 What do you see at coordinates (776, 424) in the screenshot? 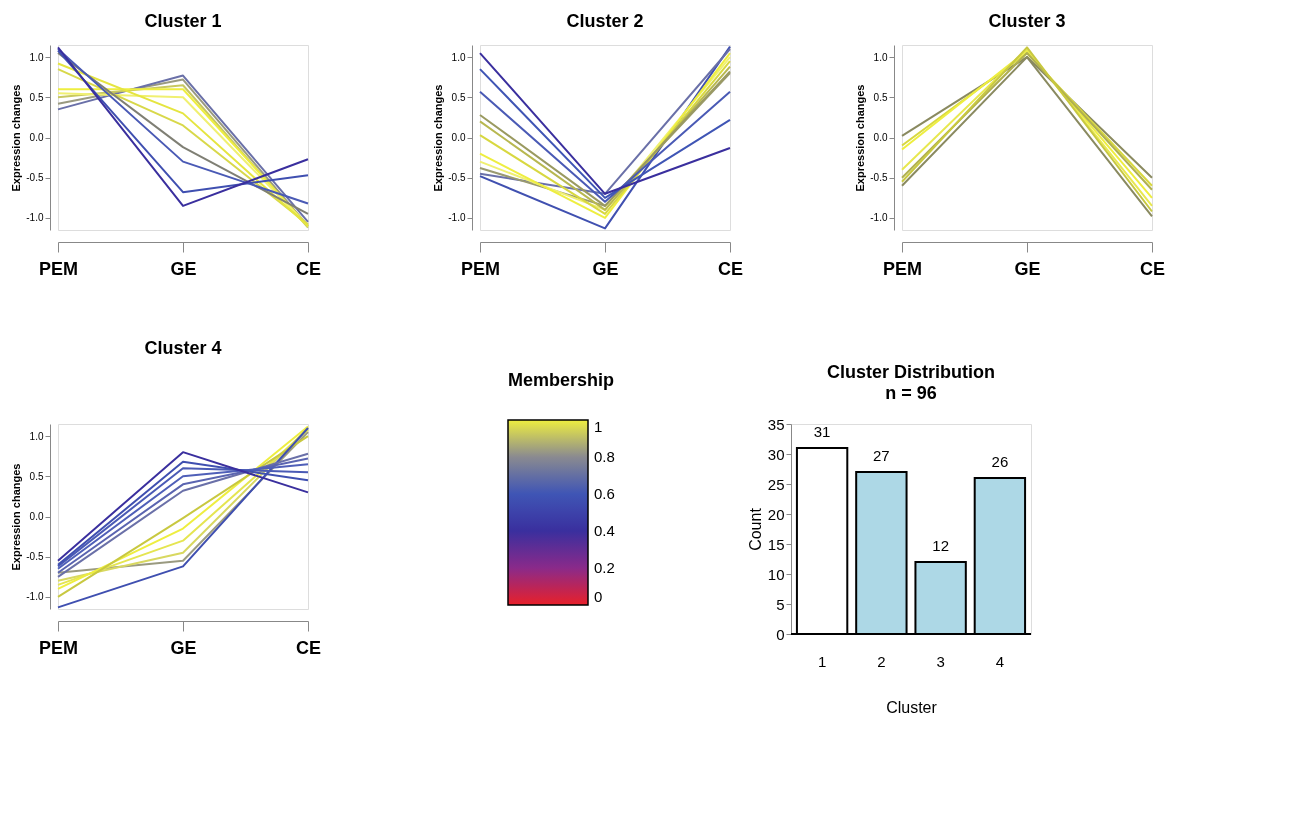
I see `y-tick-label: 35` at bounding box center [776, 424].